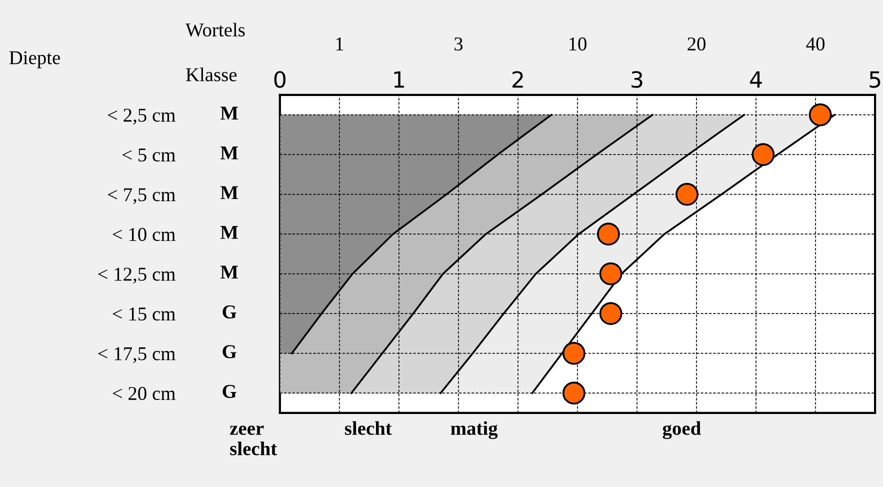 The width and height of the screenshot is (883, 487). I want to click on x-tick-label: 3, so click(637, 79).